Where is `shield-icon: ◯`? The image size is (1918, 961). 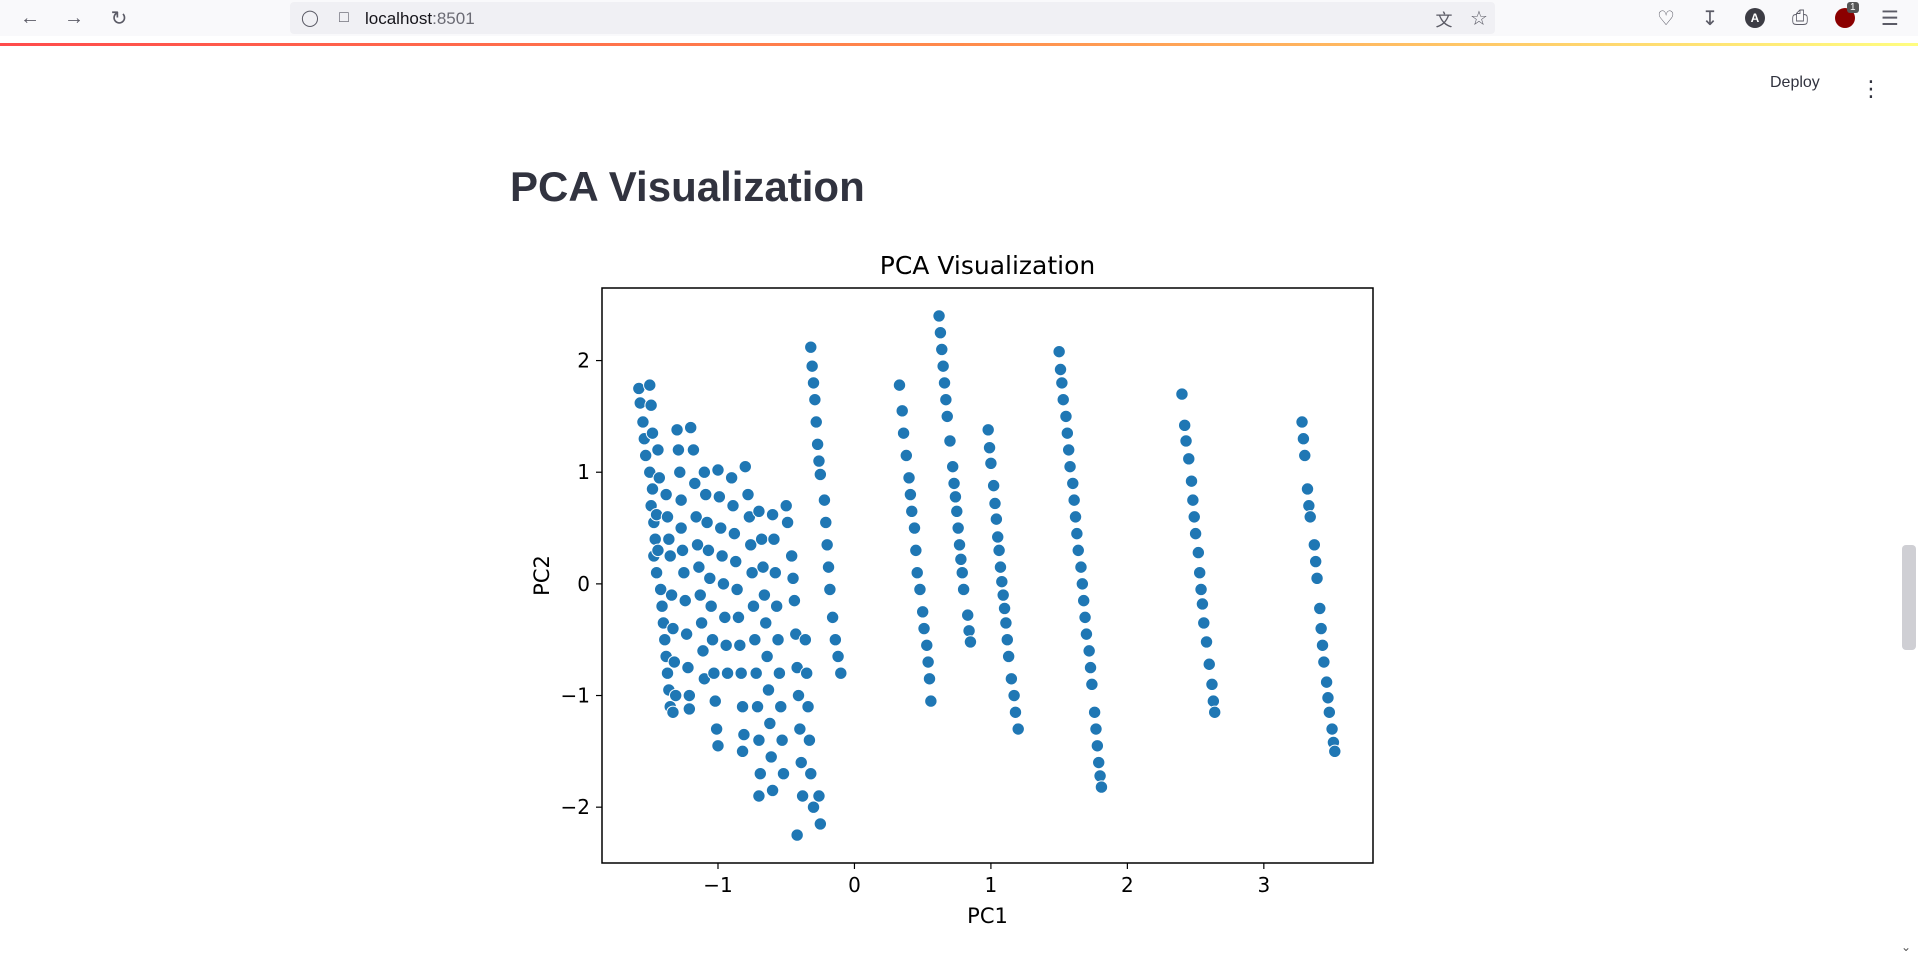 shield-icon: ◯ is located at coordinates (310, 18).